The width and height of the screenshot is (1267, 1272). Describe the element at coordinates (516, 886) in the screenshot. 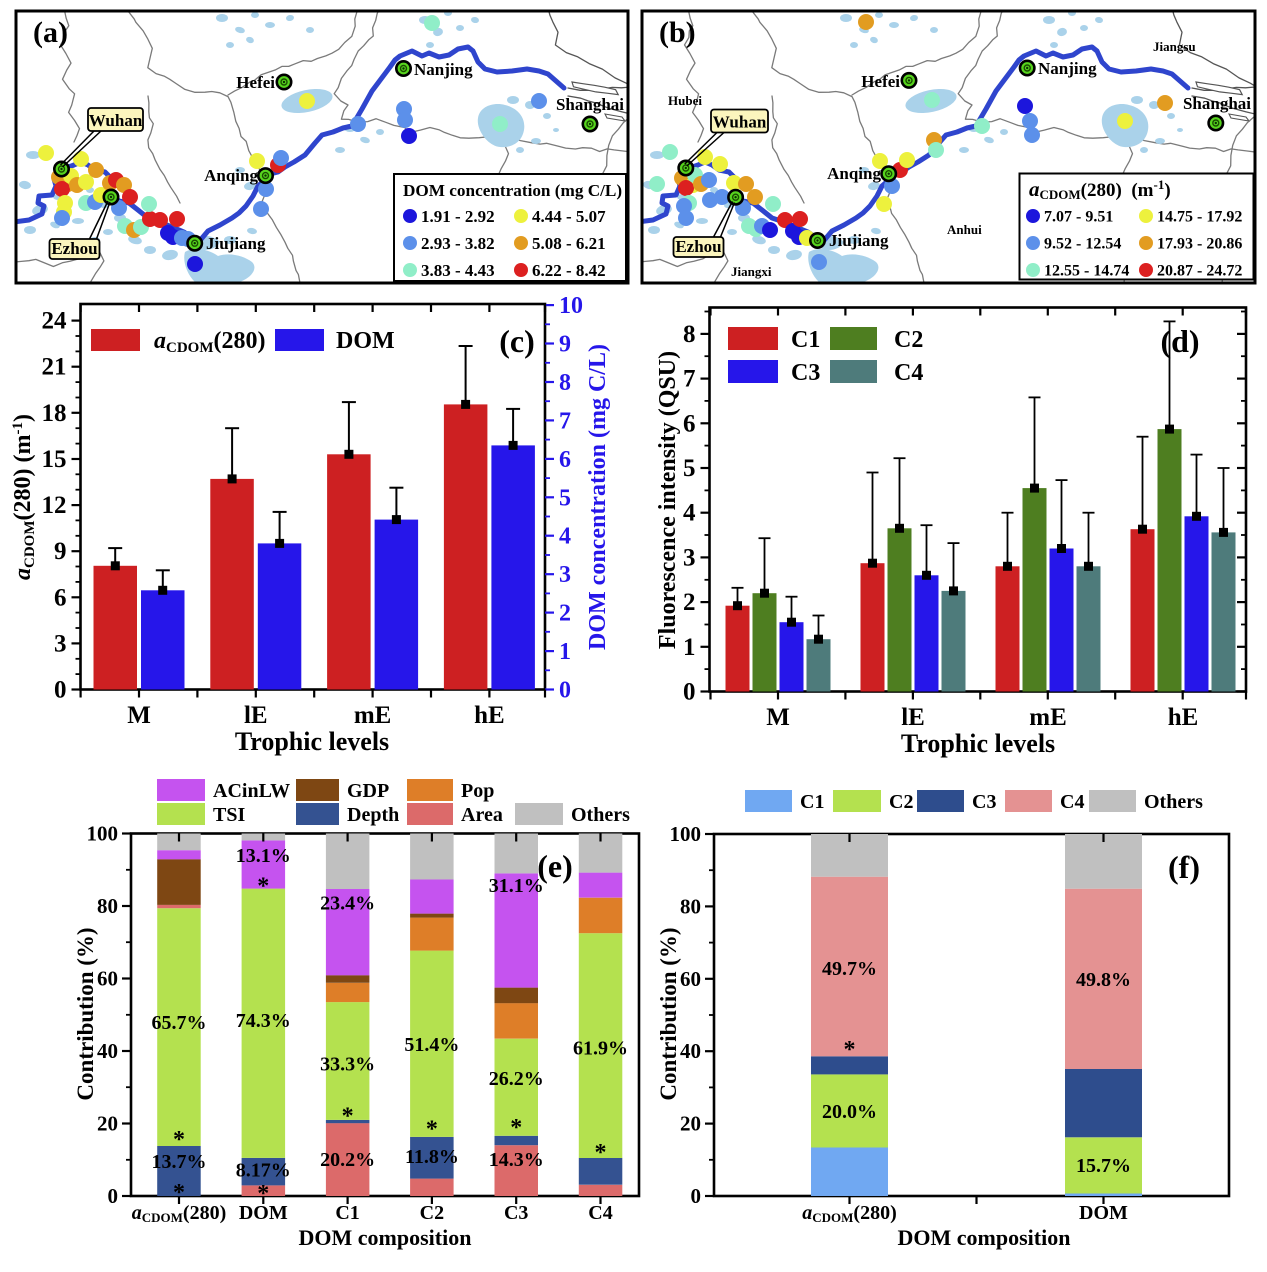

I see `svg-text: 31.1%` at that location.